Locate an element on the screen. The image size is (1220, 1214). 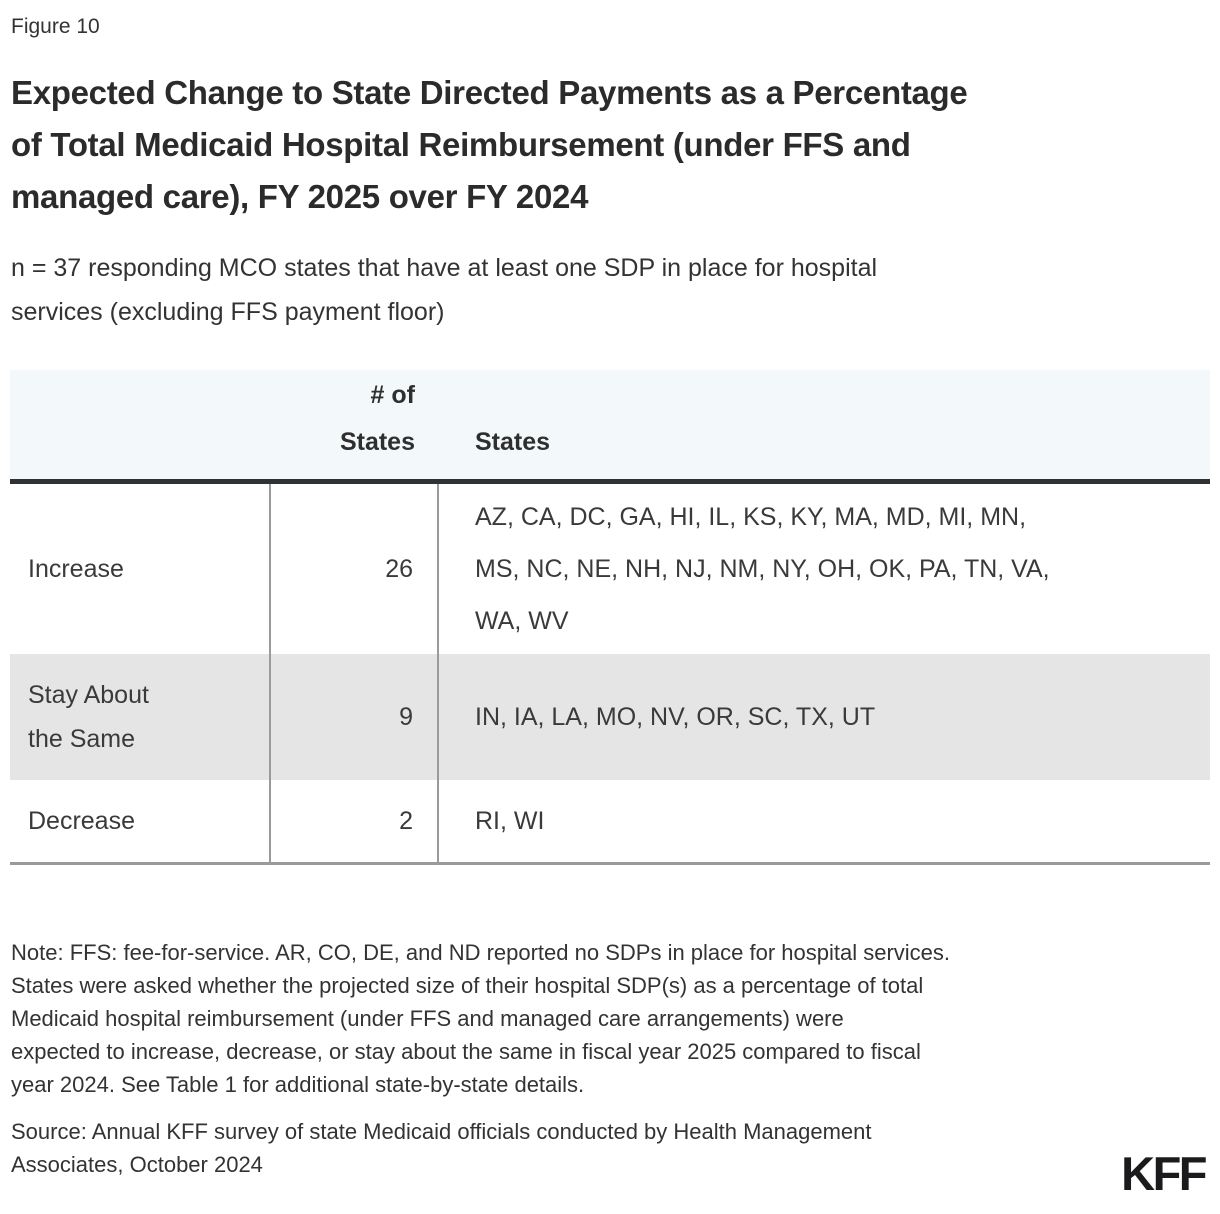
row-states-list: IN, IA, LA, MO, NV, OR, SC, TX, UT is located at coordinates (675, 717).